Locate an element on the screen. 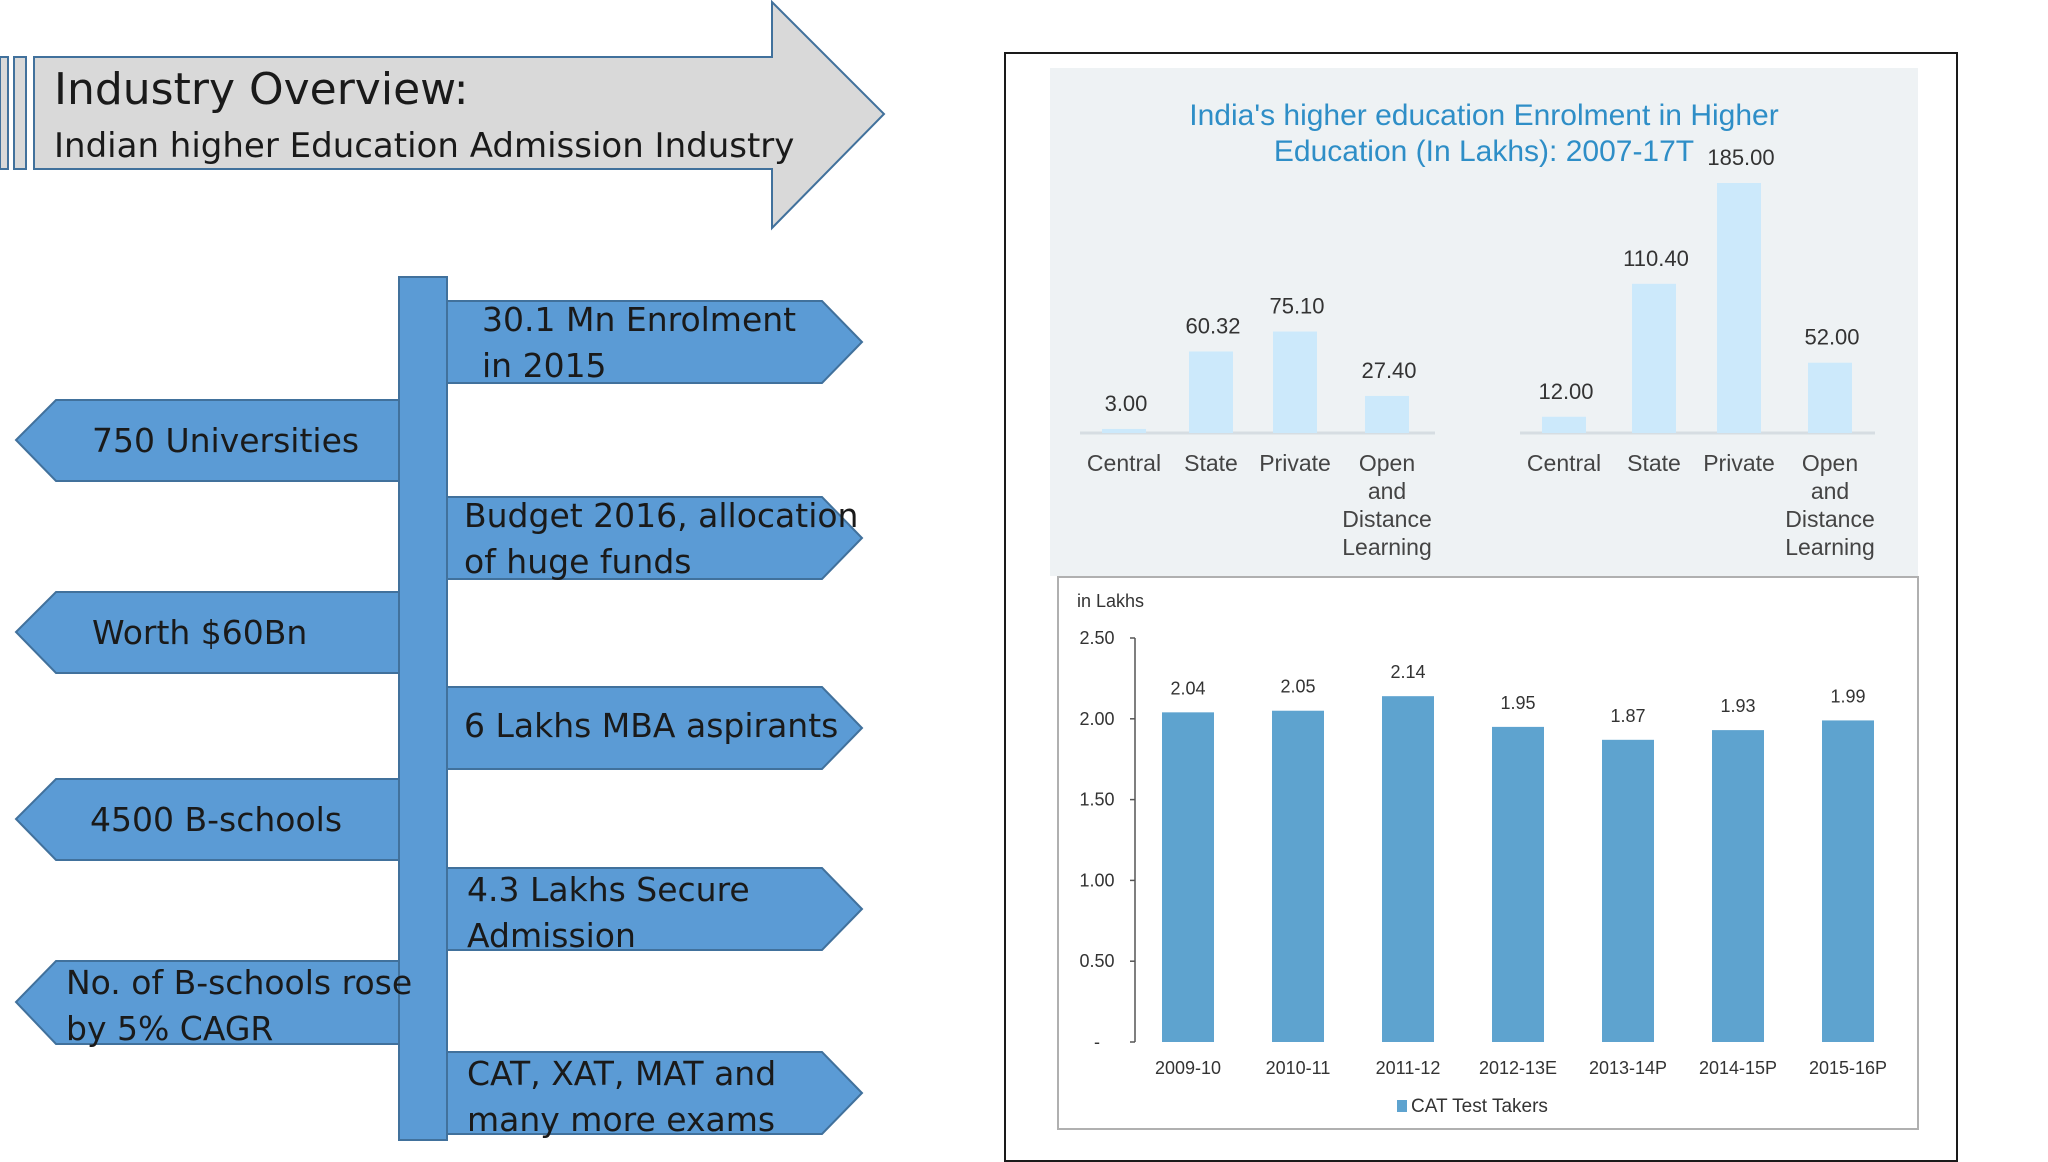 This screenshot has width=2048, height=1162. cat-category-label: 2009-10 is located at coordinates (1188, 1068).